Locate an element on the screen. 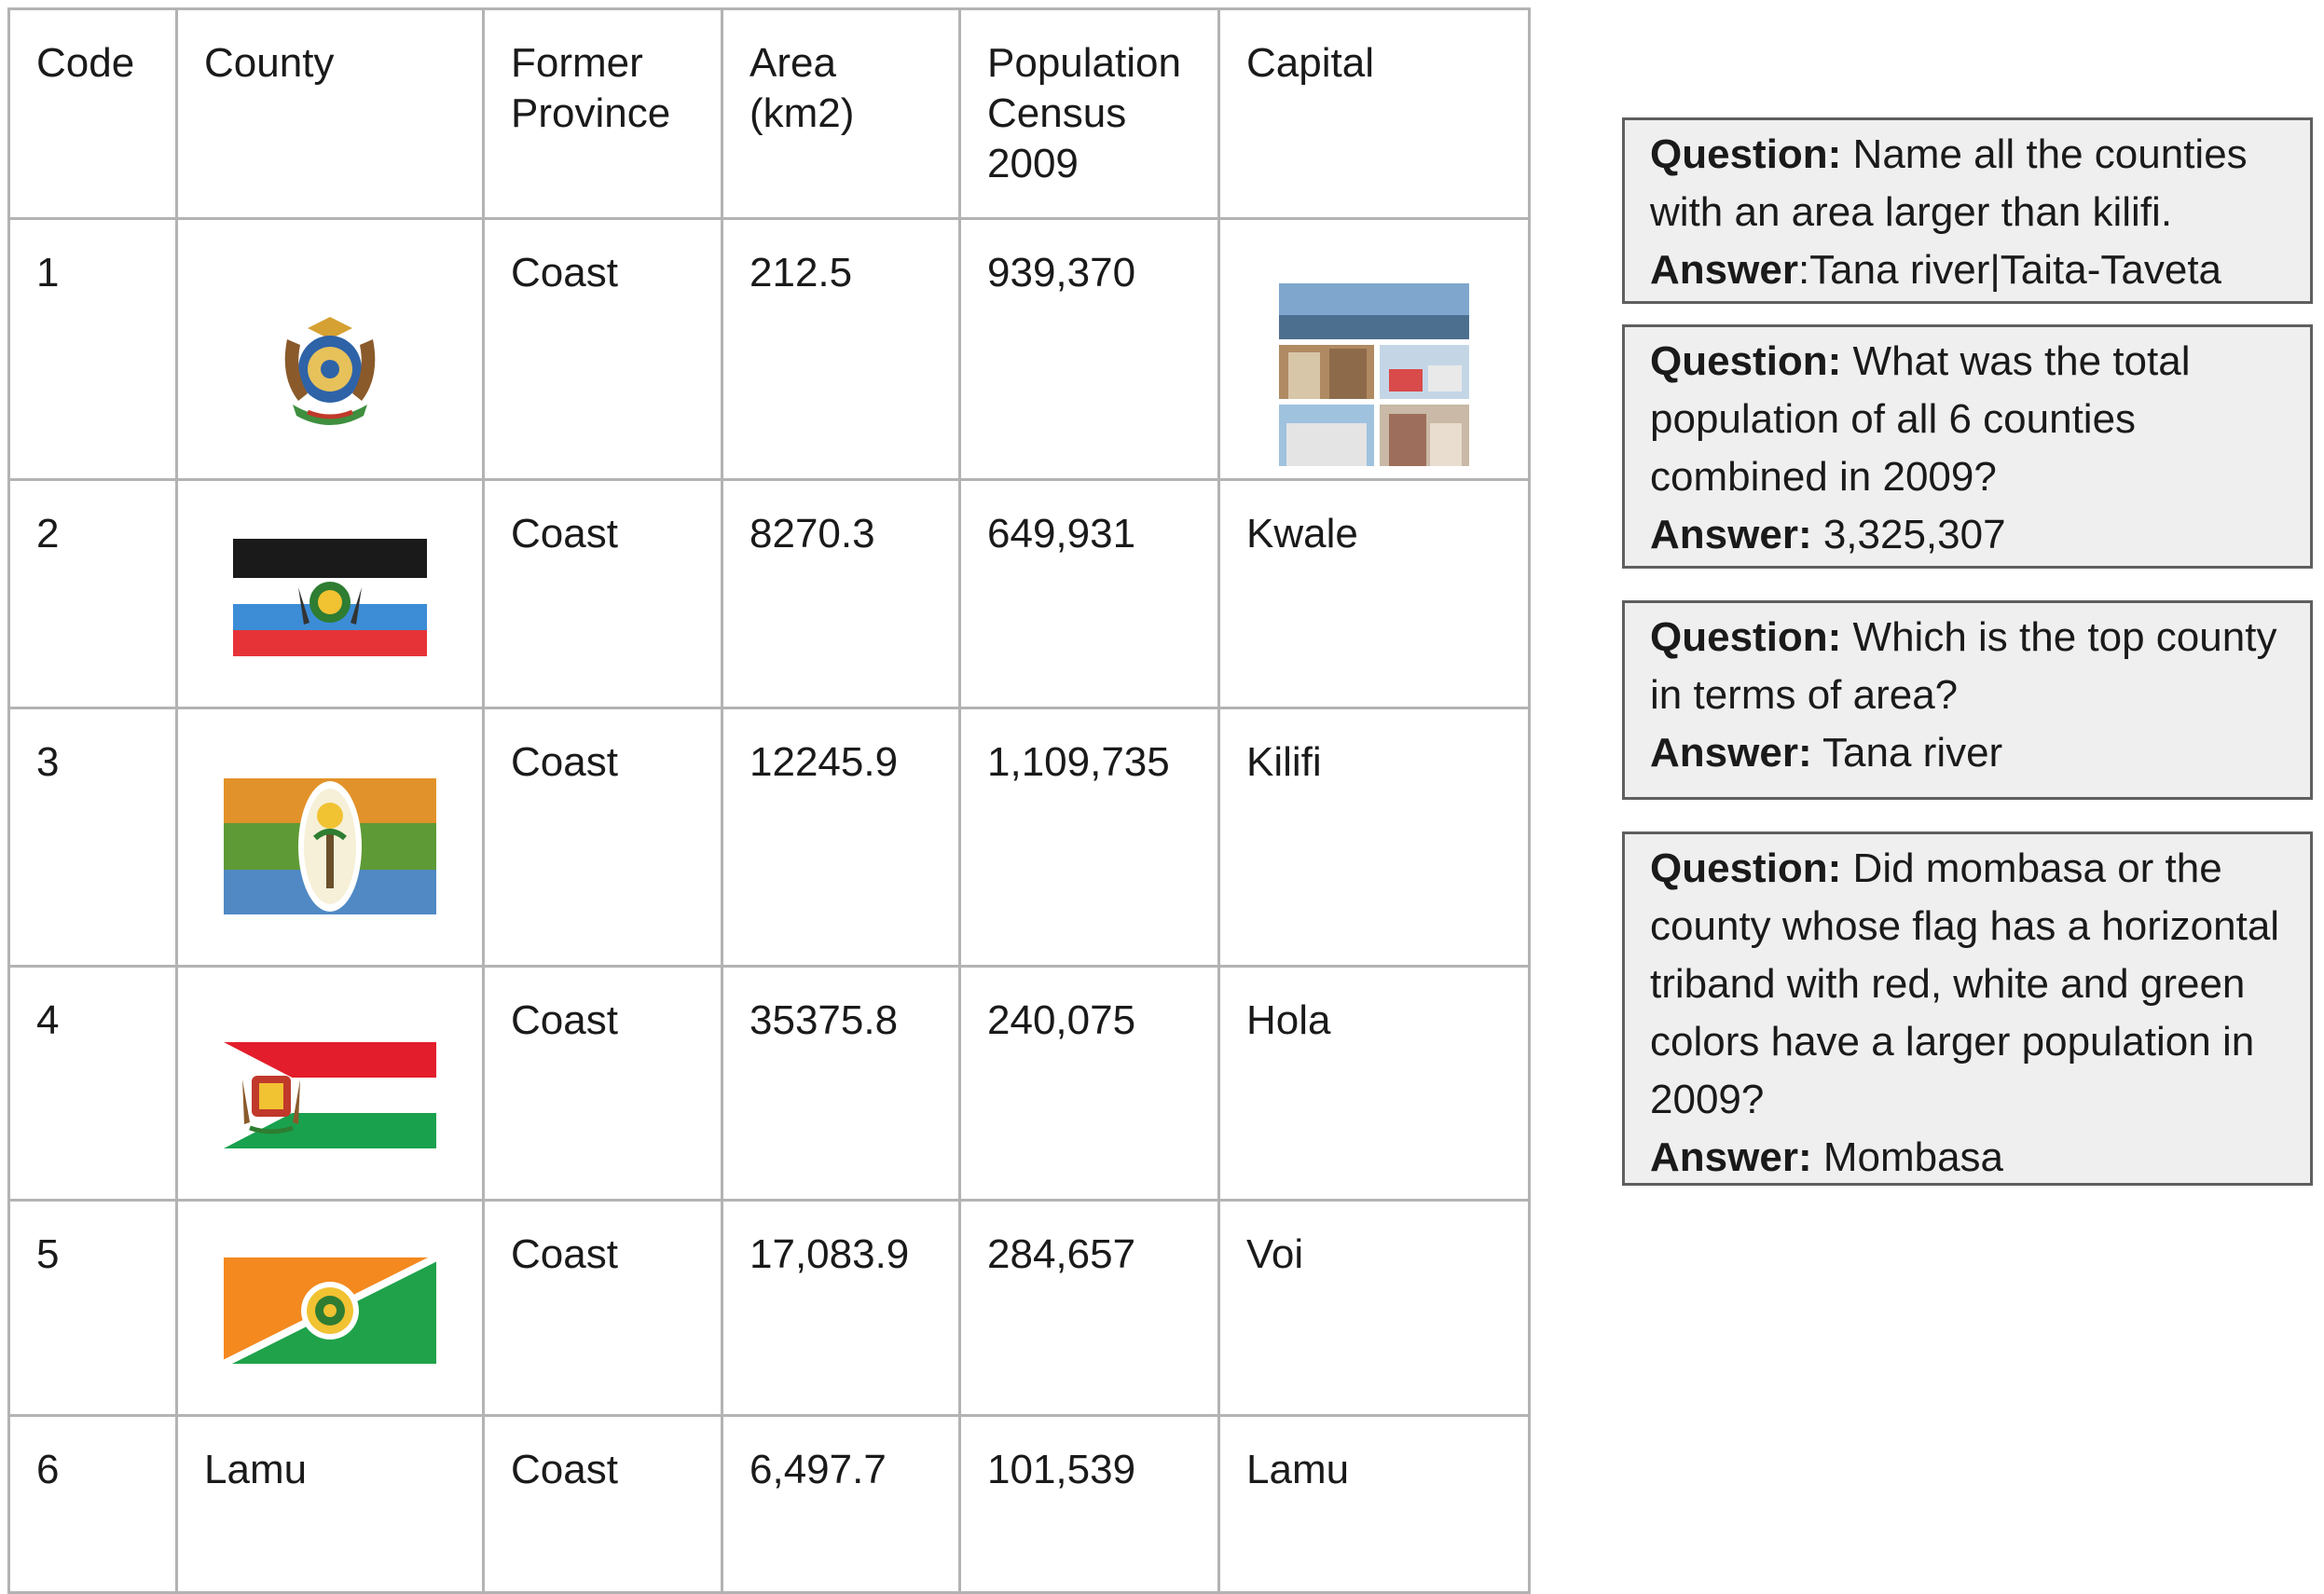 The height and width of the screenshot is (1594, 2324). cell-capital: Kwale is located at coordinates (1374, 594).